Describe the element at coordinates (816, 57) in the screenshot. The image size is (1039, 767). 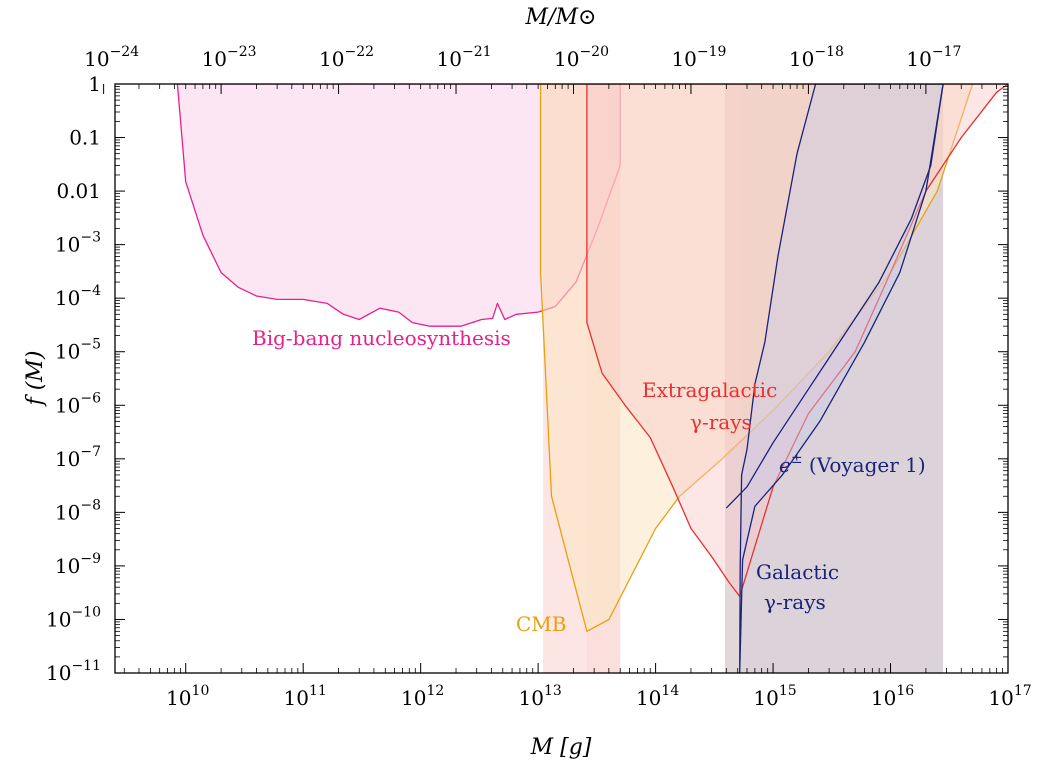
I see `top-tick-label: 10−18` at that location.